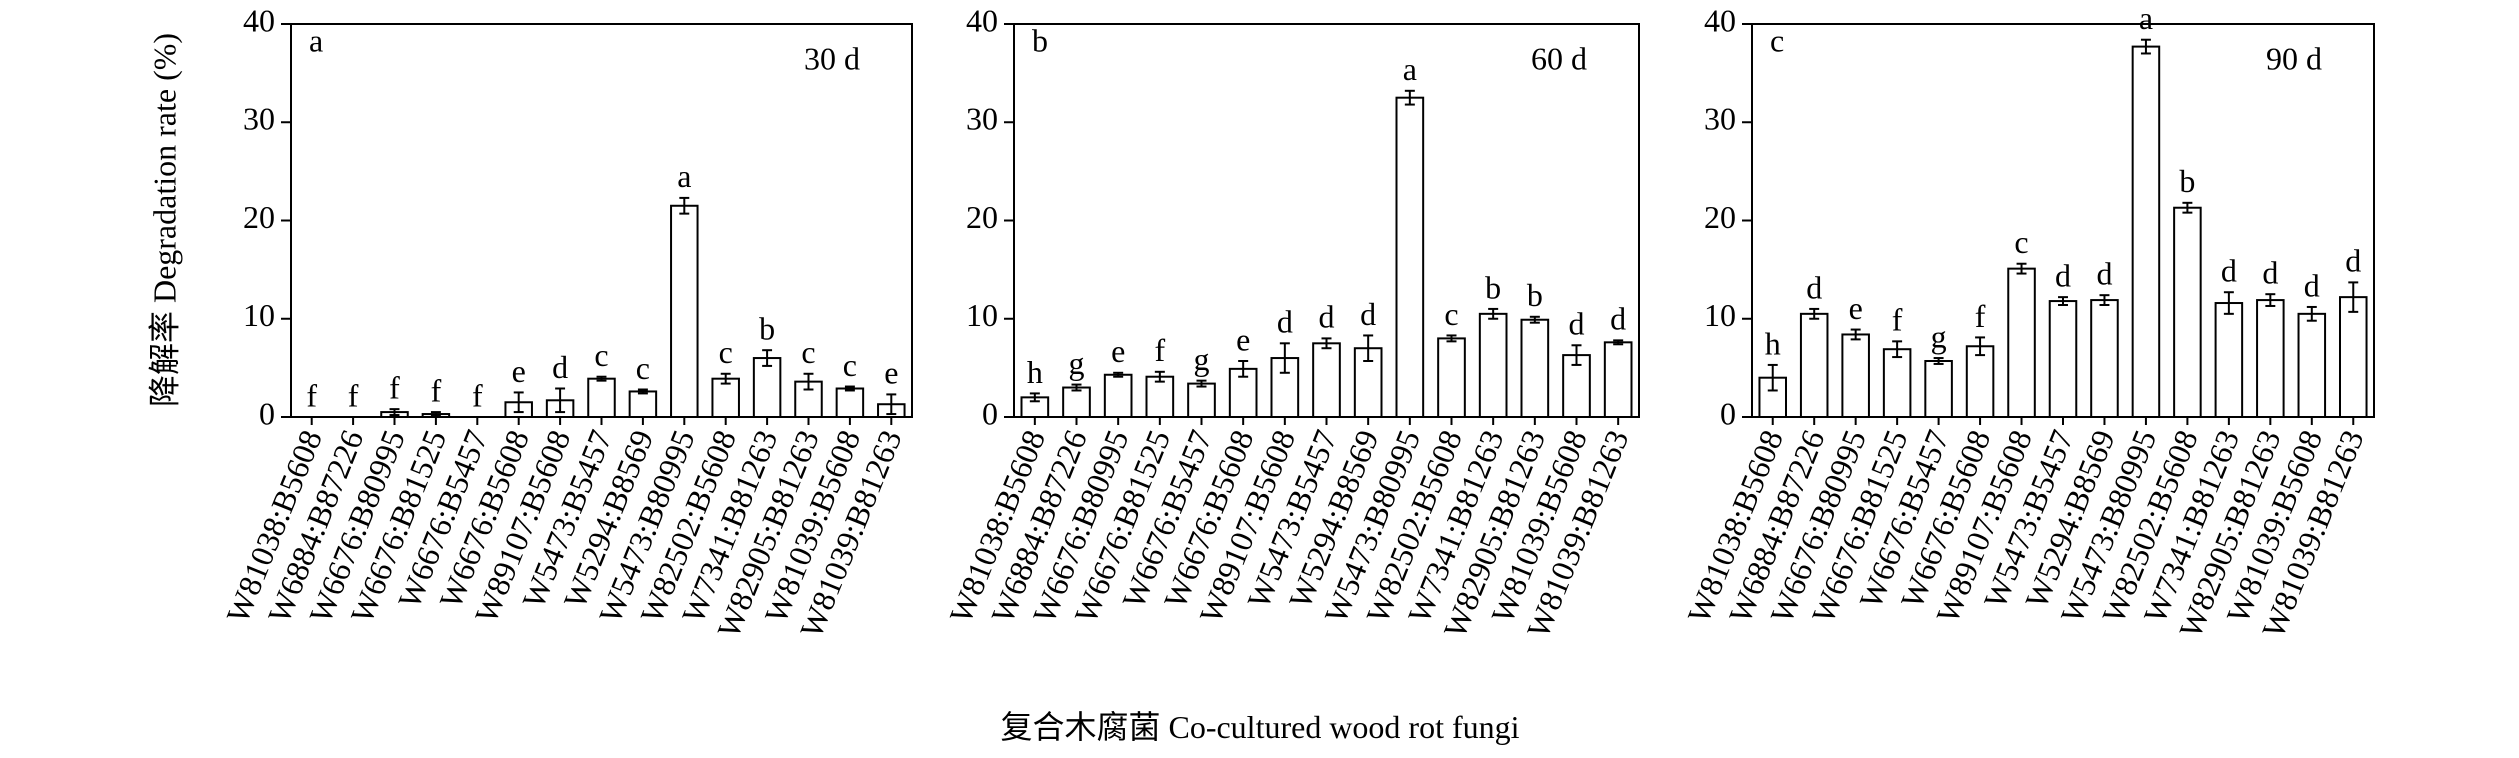 The image size is (2519, 758). I want to click on x-axis-label: 复合木腐菌 Co-cultured wood rot fungi, so click(1259, 727).